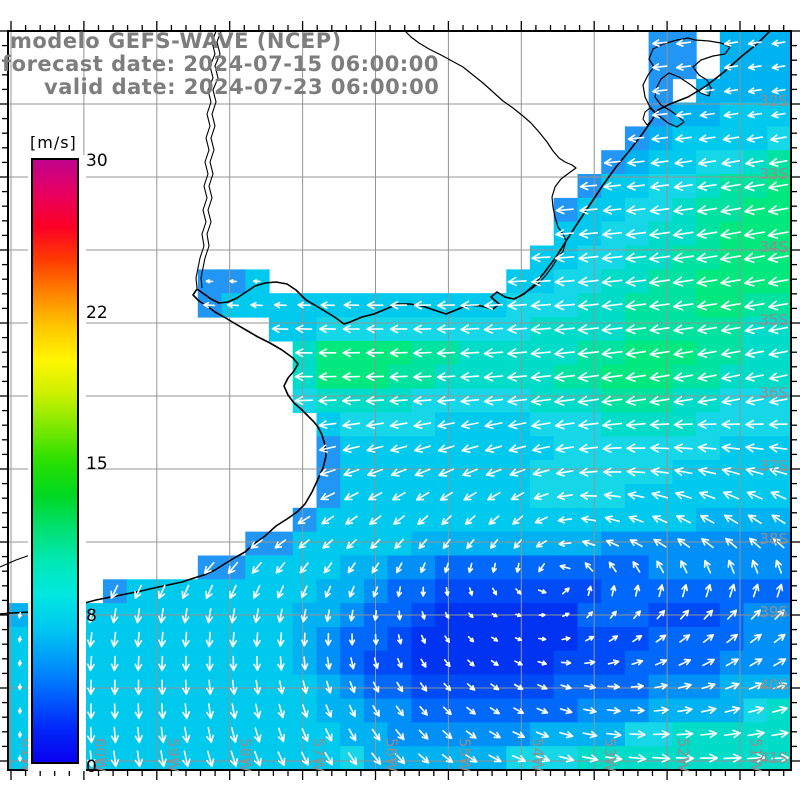  What do you see at coordinates (53, 142) in the screenshot?
I see `colorbar-unit-label: [m/s]` at bounding box center [53, 142].